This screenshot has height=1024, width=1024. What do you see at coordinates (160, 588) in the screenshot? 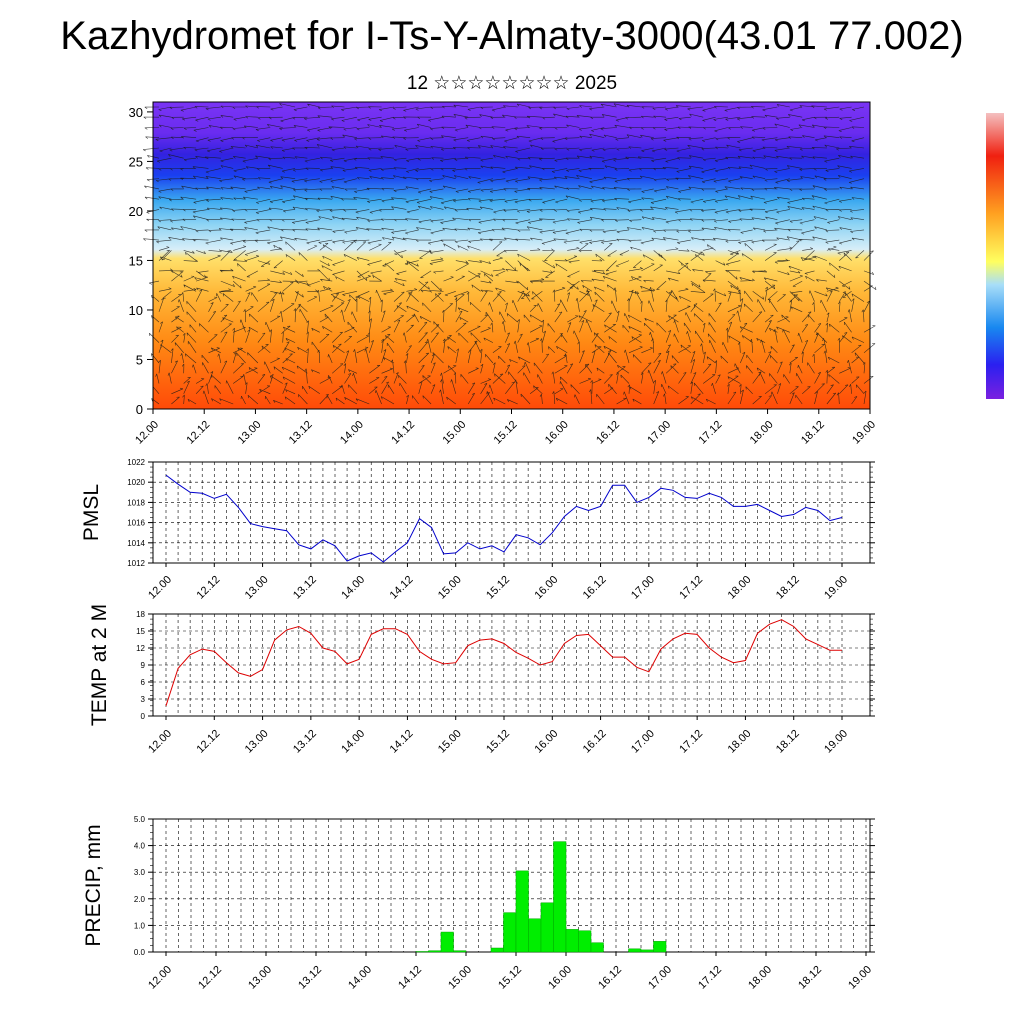
I see `pmsl-x-tick-label: 12.00` at bounding box center [160, 588].